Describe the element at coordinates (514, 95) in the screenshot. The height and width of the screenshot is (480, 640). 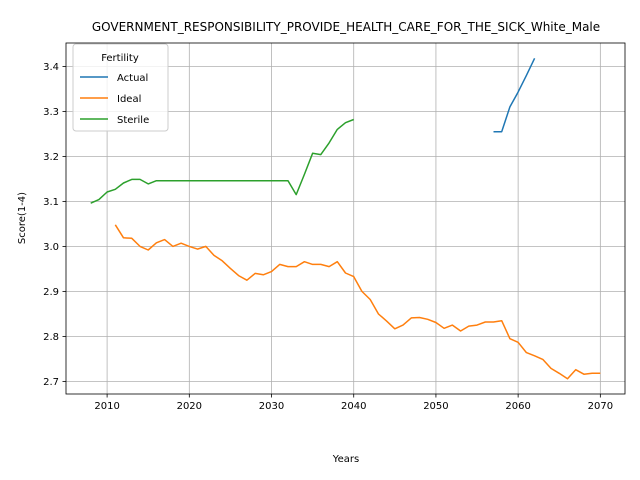
I see `series-line-actual` at that location.